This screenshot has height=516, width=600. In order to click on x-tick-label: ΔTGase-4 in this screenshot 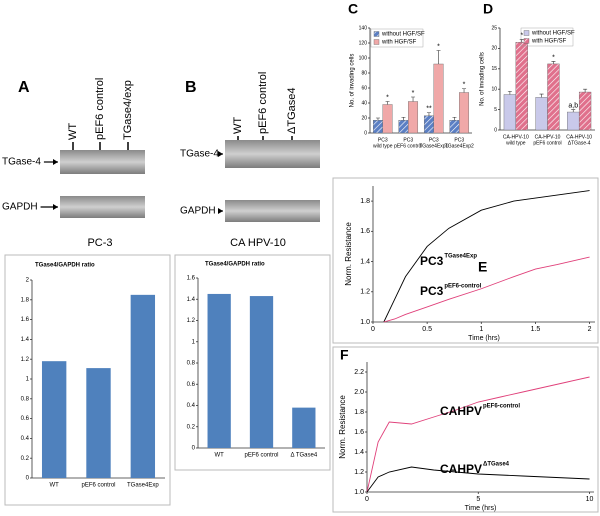, I will do `click(579, 143)`.